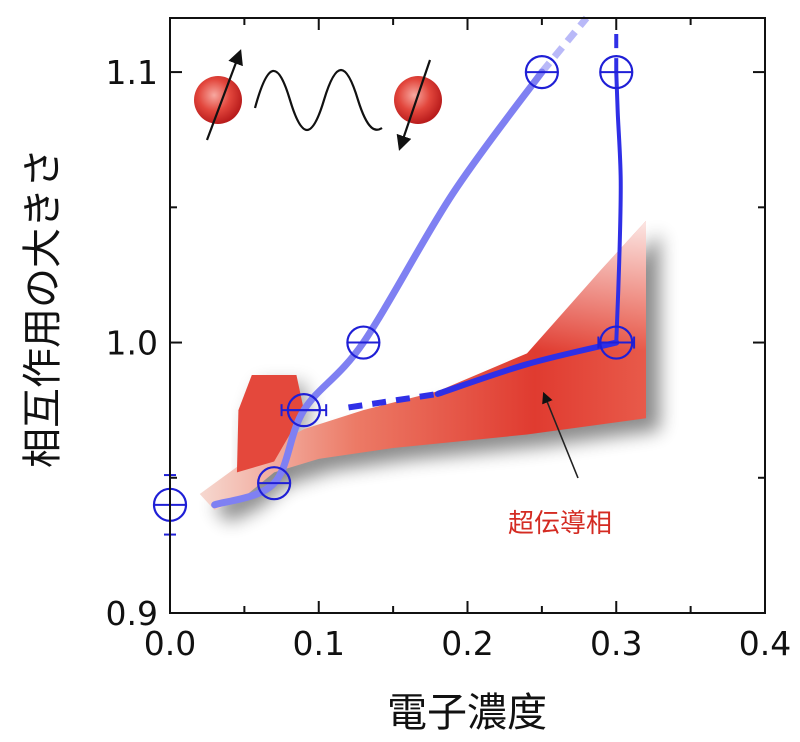 This screenshot has width=800, height=742. I want to click on electron-left-icon, so click(218, 100).